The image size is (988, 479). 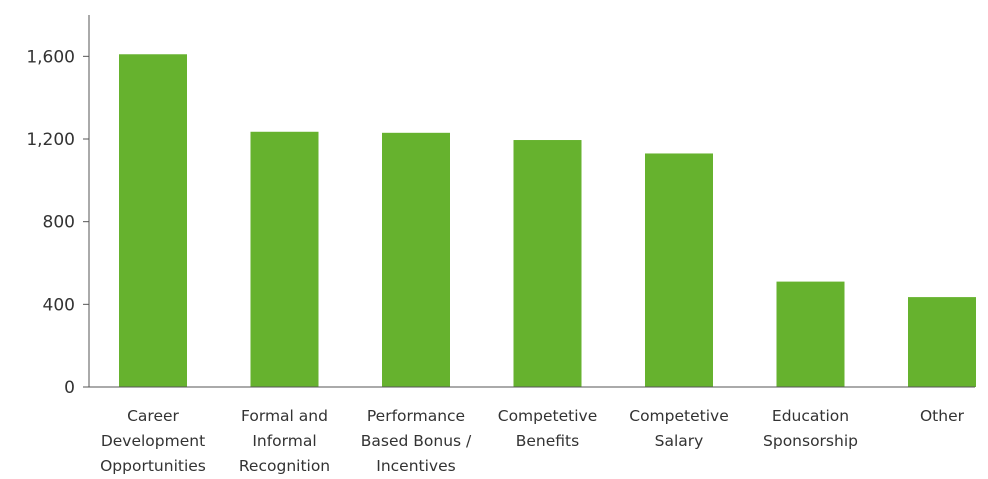 I want to click on x-tick-label: Other, so click(x=942, y=416).